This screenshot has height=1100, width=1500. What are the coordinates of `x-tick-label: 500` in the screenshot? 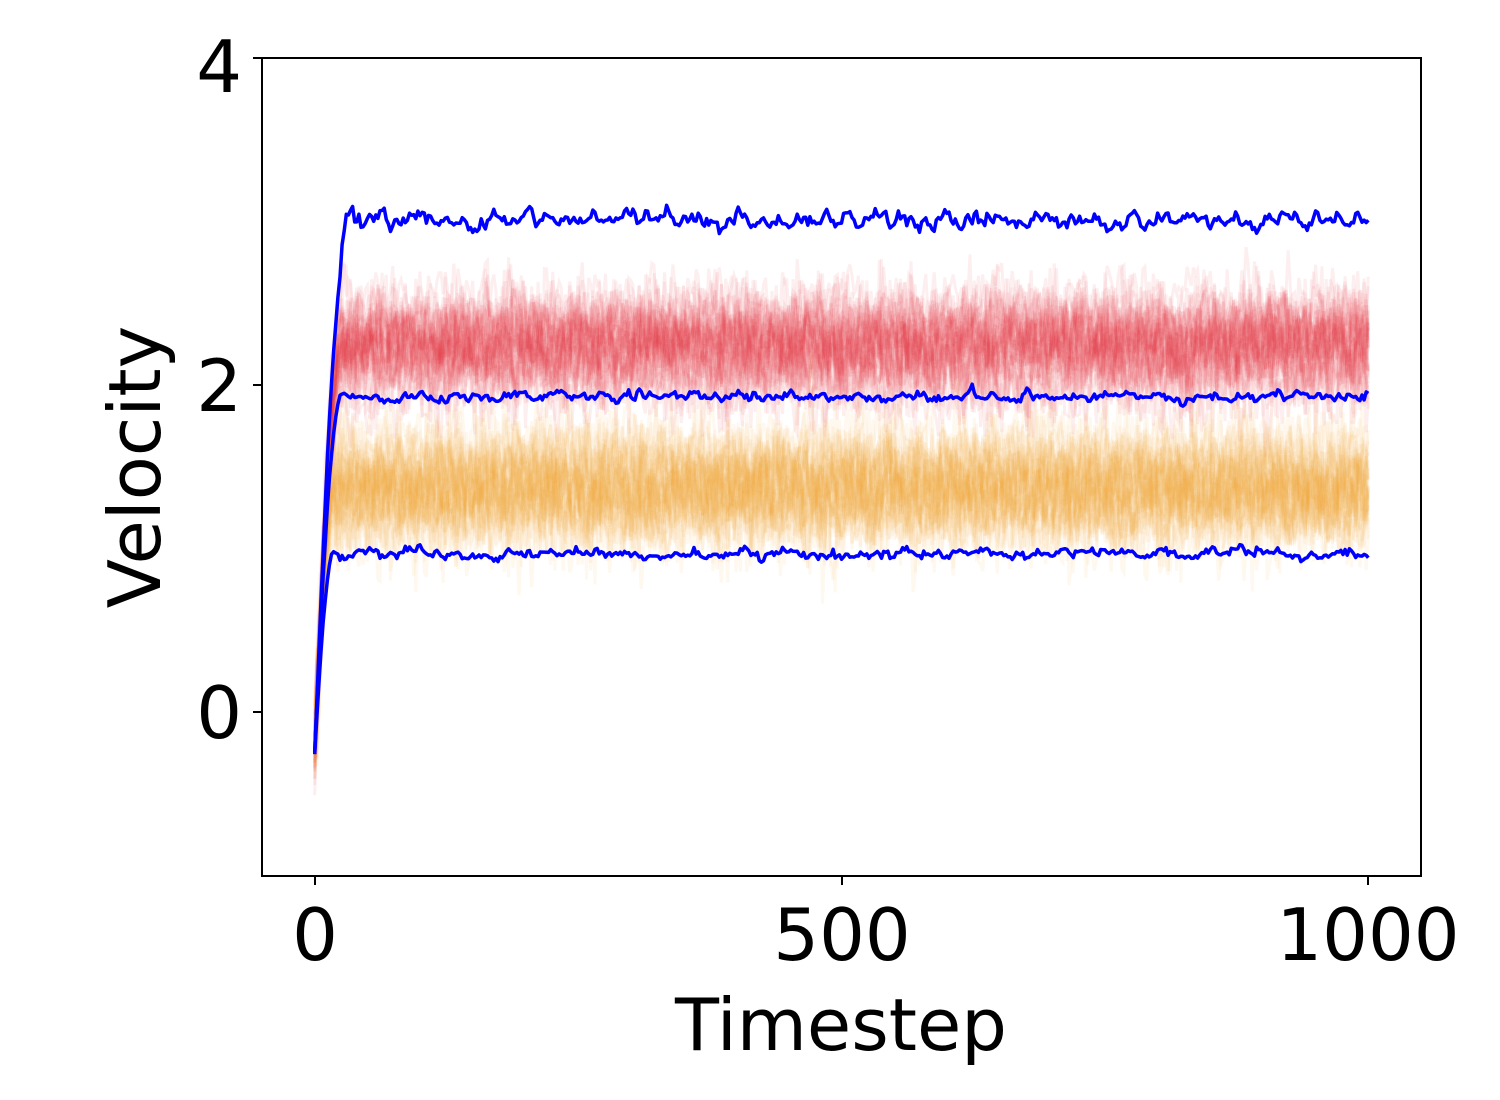 It's located at (841, 935).